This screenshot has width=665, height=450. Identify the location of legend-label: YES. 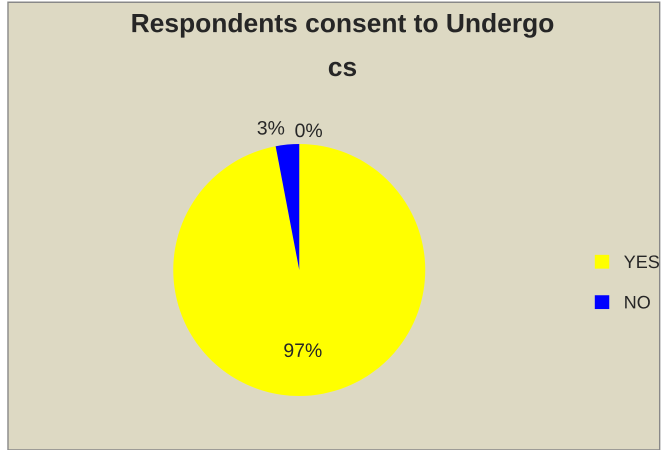
(641, 261).